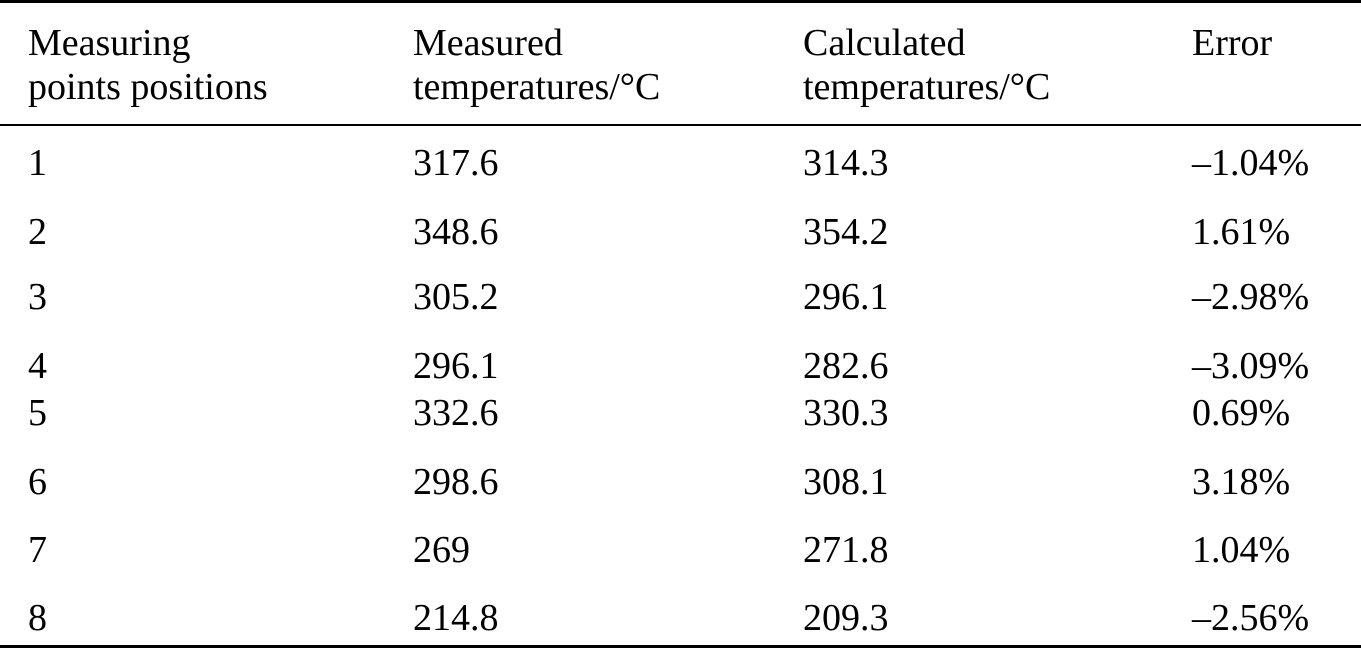  What do you see at coordinates (1241, 550) in the screenshot?
I see `table-cell: 1.04%` at bounding box center [1241, 550].